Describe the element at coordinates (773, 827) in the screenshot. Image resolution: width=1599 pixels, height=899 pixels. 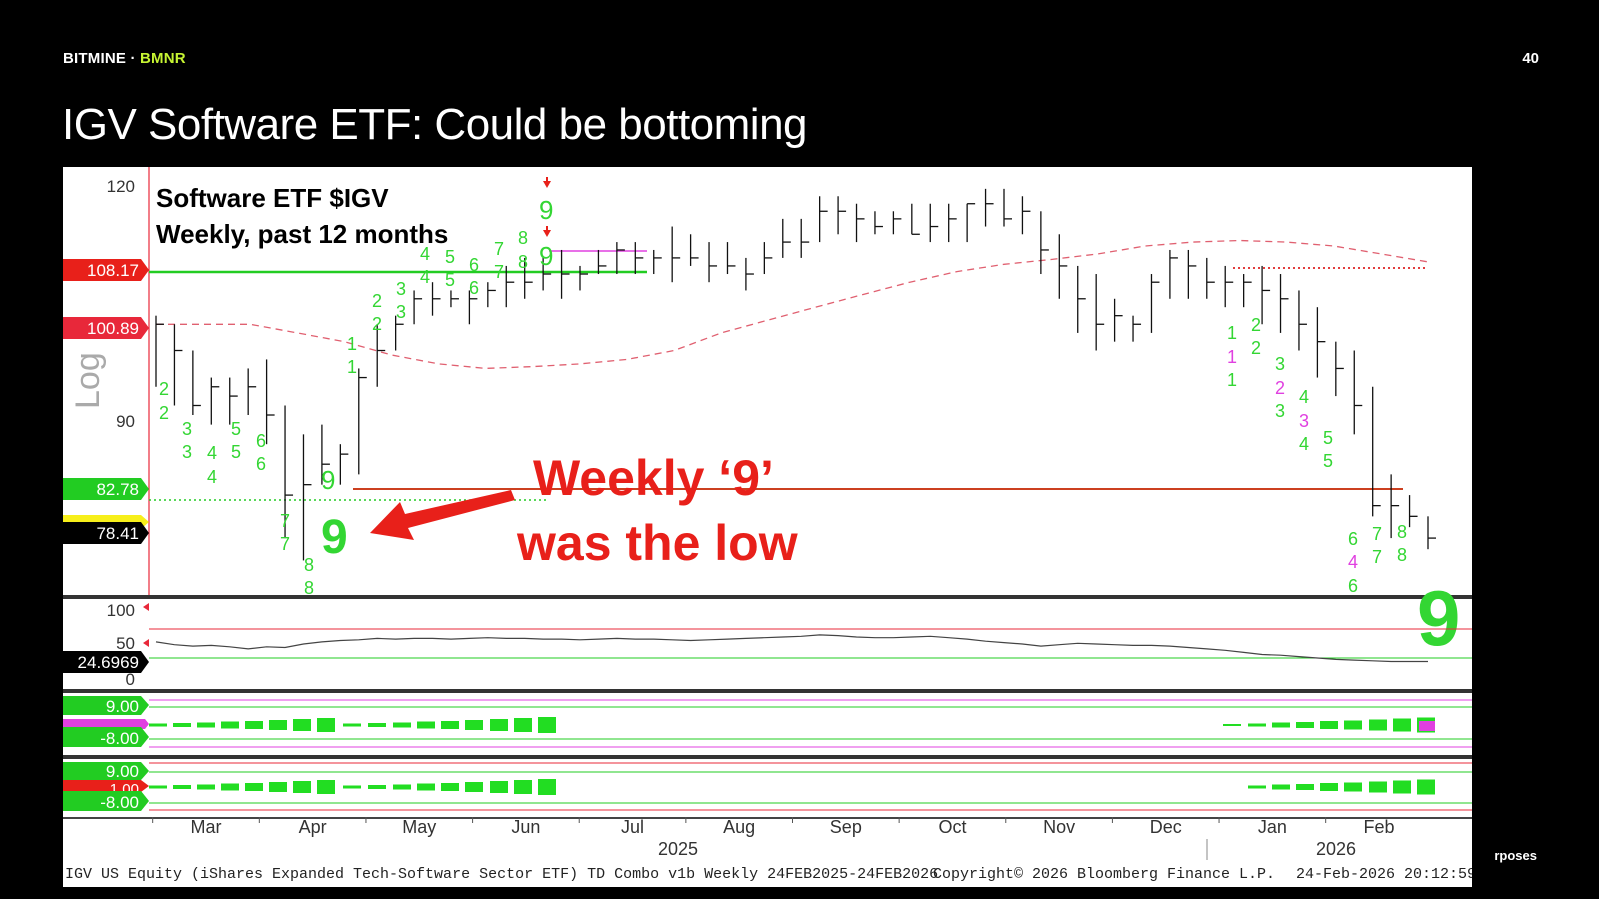
I see `x-axis: Mar Apr May Jun Jul Aug Sep Oct Nov Dec Jan Feb` at that location.